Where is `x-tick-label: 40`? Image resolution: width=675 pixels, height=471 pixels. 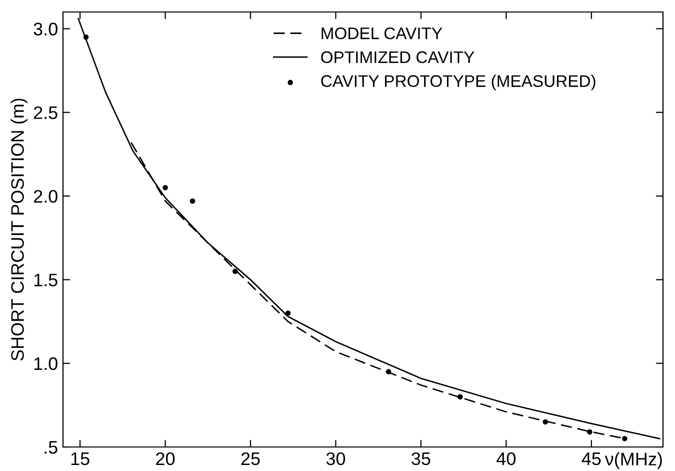
x-tick-label: 40 is located at coordinates (506, 459).